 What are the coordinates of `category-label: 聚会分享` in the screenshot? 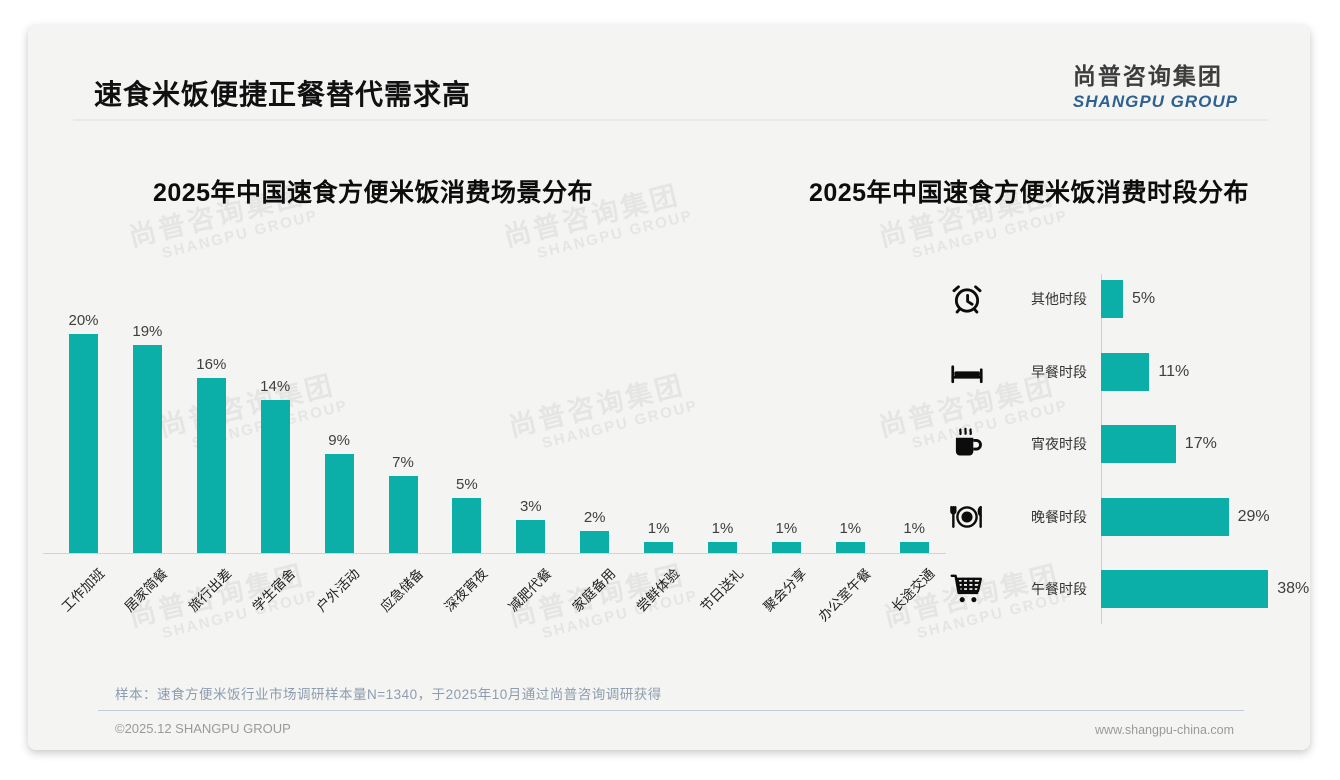 It's located at (785, 590).